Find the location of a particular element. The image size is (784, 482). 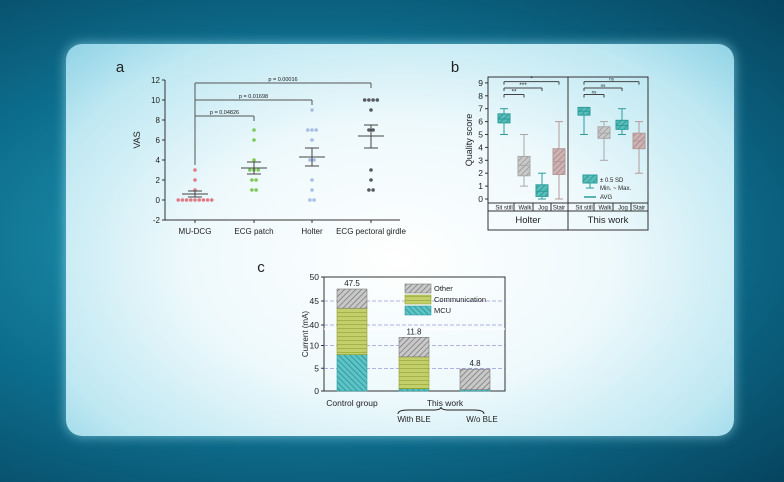

p-value-label: p = 0.04826 is located at coordinates (224, 113).